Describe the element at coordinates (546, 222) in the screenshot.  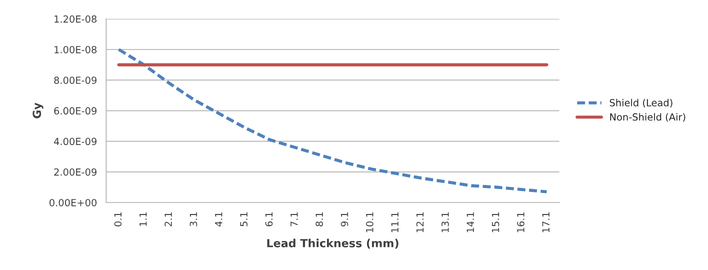
I see `x-tick-label: 17.1` at that location.